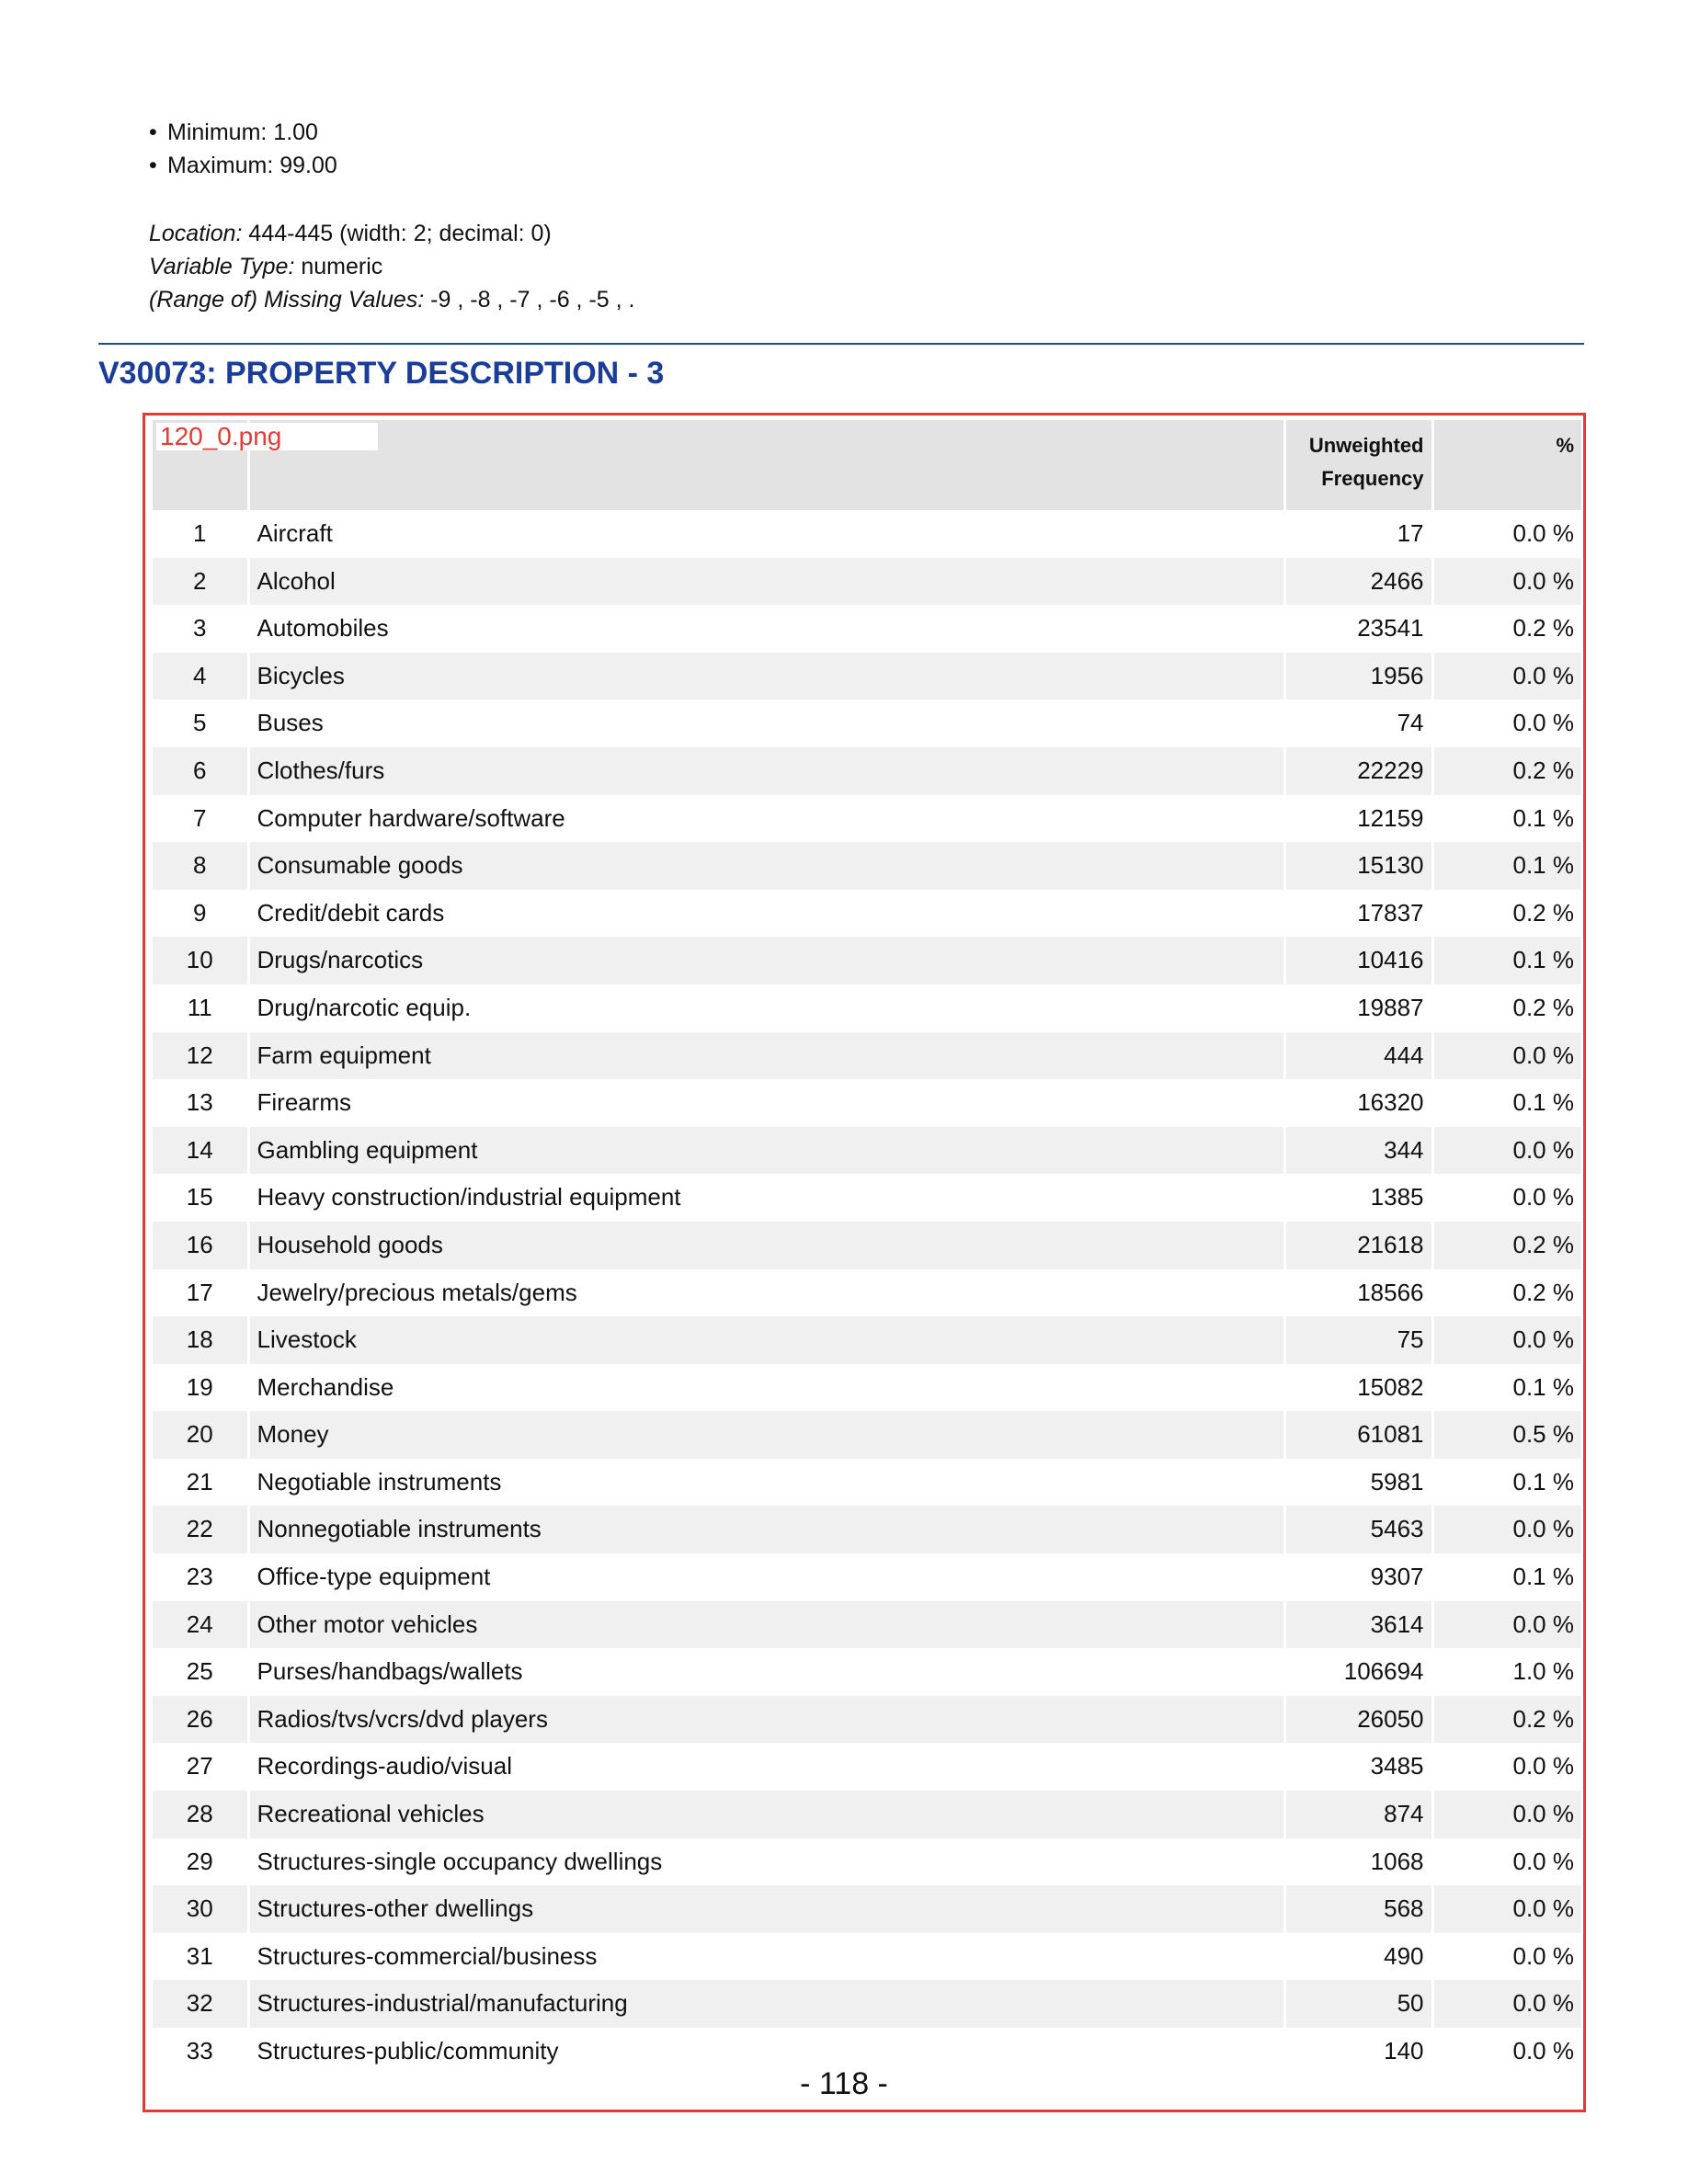  Describe the element at coordinates (1359, 1530) in the screenshot. I see `row-frequency: 5463` at that location.